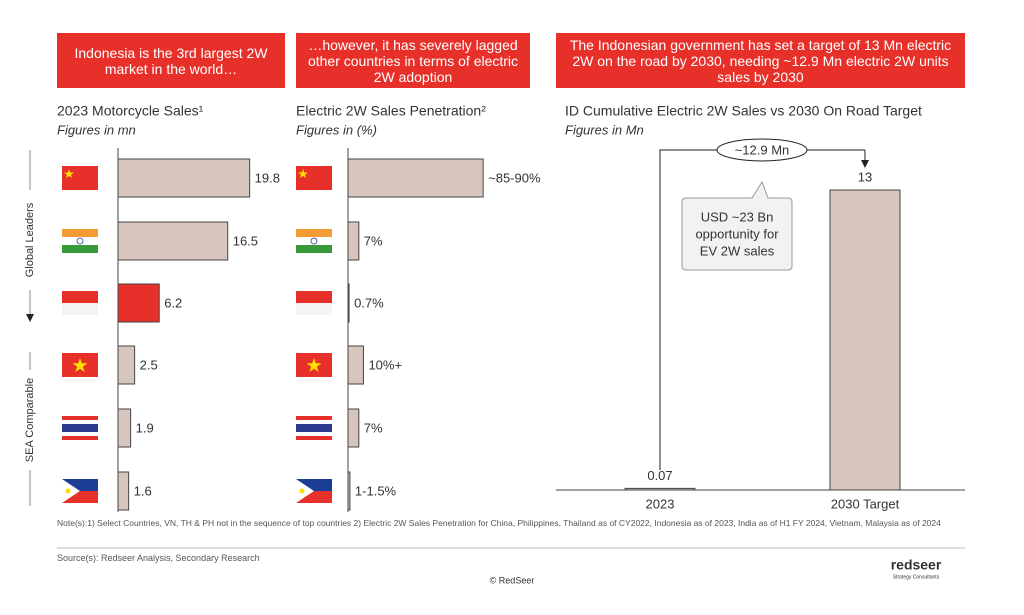 The image size is (1024, 615). I want to click on value-label: 10%+, so click(385, 364).